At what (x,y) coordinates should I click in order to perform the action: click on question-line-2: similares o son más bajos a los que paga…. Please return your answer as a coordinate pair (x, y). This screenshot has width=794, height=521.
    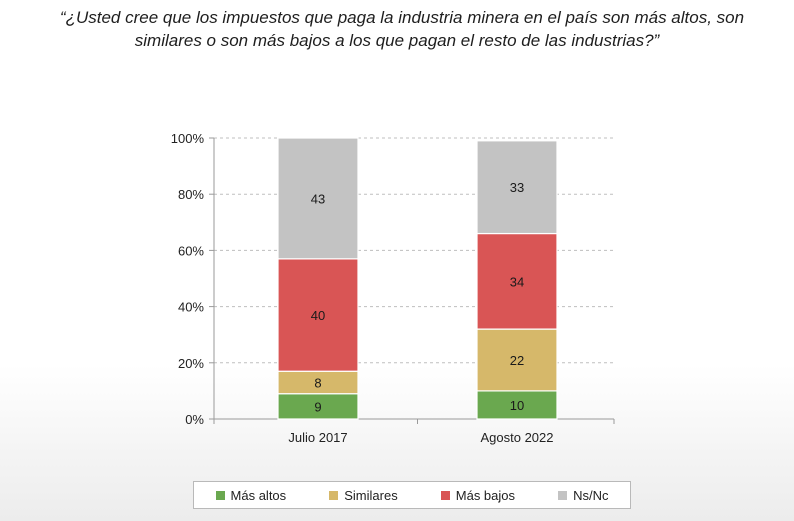
    Looking at the image, I should click on (397, 40).